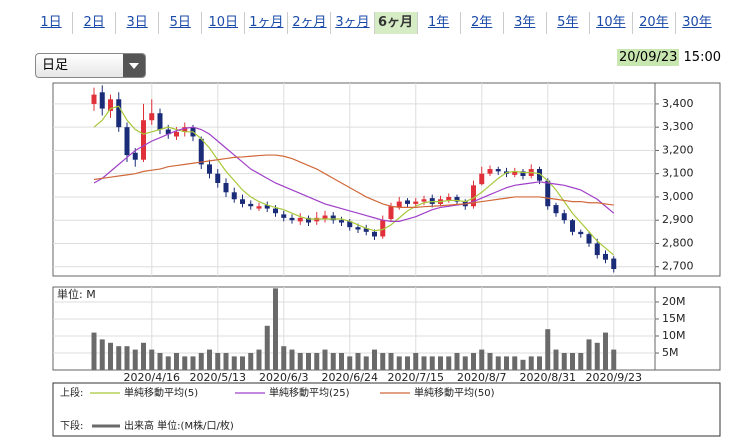 Image resolution: width=743 pixels, height=440 pixels. Describe the element at coordinates (674, 301) in the screenshot. I see `y-tick-label: 20M` at that location.